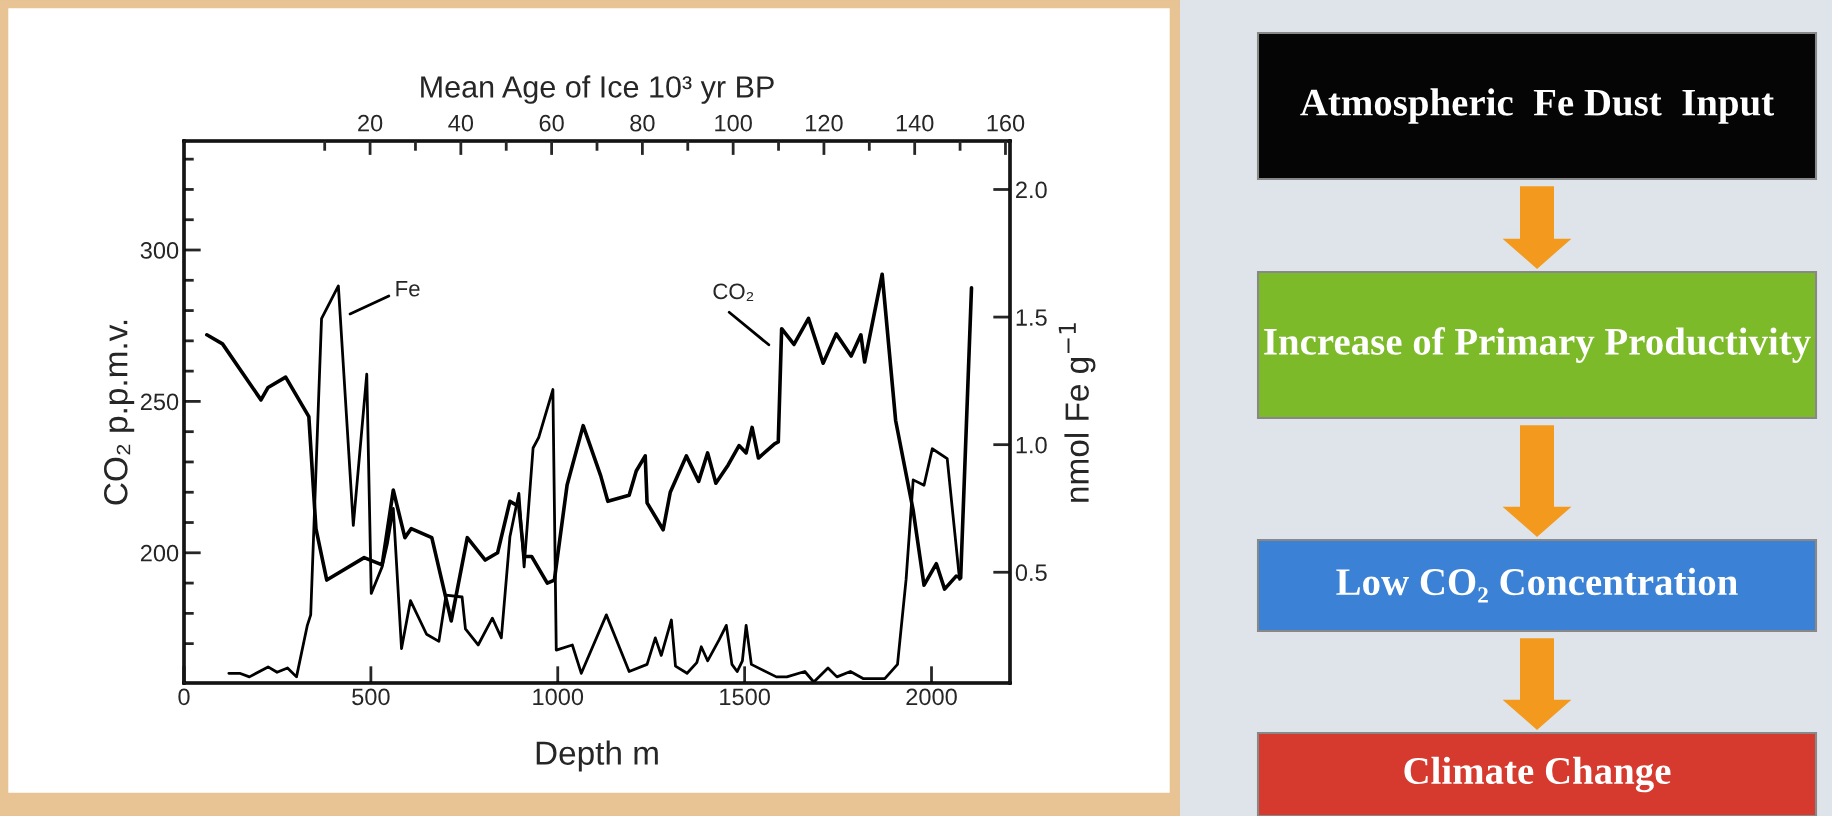 The height and width of the screenshot is (816, 1832). I want to click on y2-tick-label: 1.5, so click(1031, 317).